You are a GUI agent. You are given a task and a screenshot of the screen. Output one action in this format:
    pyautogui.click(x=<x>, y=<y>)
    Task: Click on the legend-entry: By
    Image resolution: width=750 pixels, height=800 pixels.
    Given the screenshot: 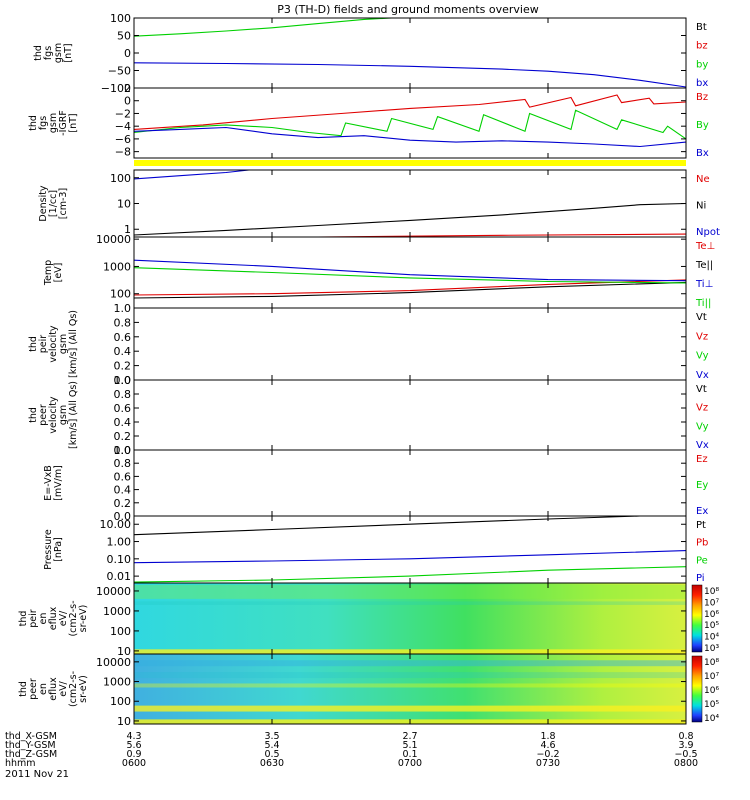 What is the action you would take?
    pyautogui.click(x=702, y=125)
    